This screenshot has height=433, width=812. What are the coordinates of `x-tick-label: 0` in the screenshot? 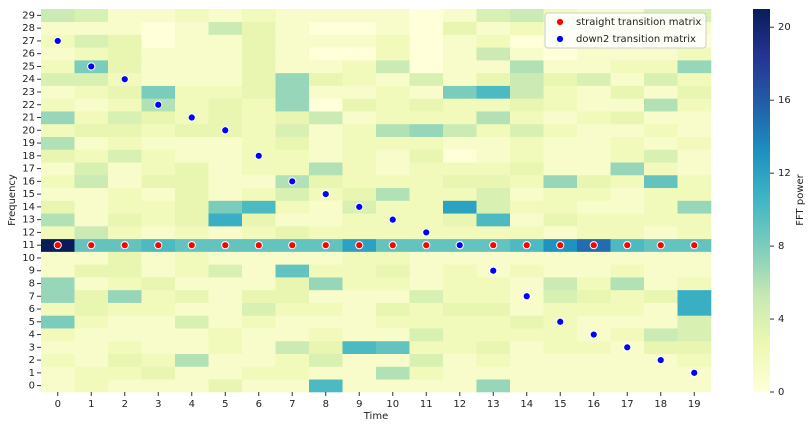 It's located at (58, 404).